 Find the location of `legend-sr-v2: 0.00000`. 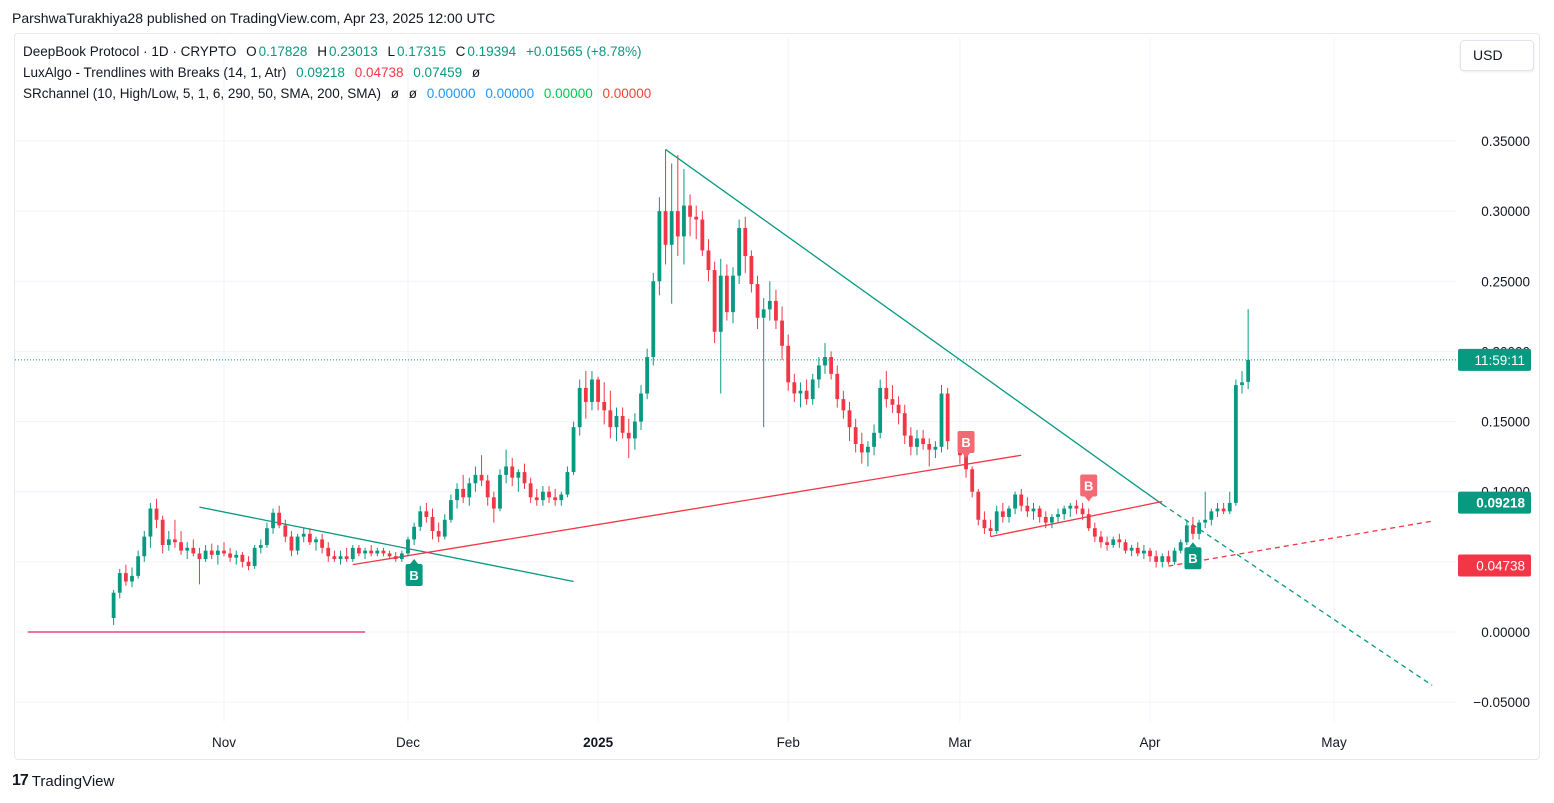

legend-sr-v2: 0.00000 is located at coordinates (510, 93).